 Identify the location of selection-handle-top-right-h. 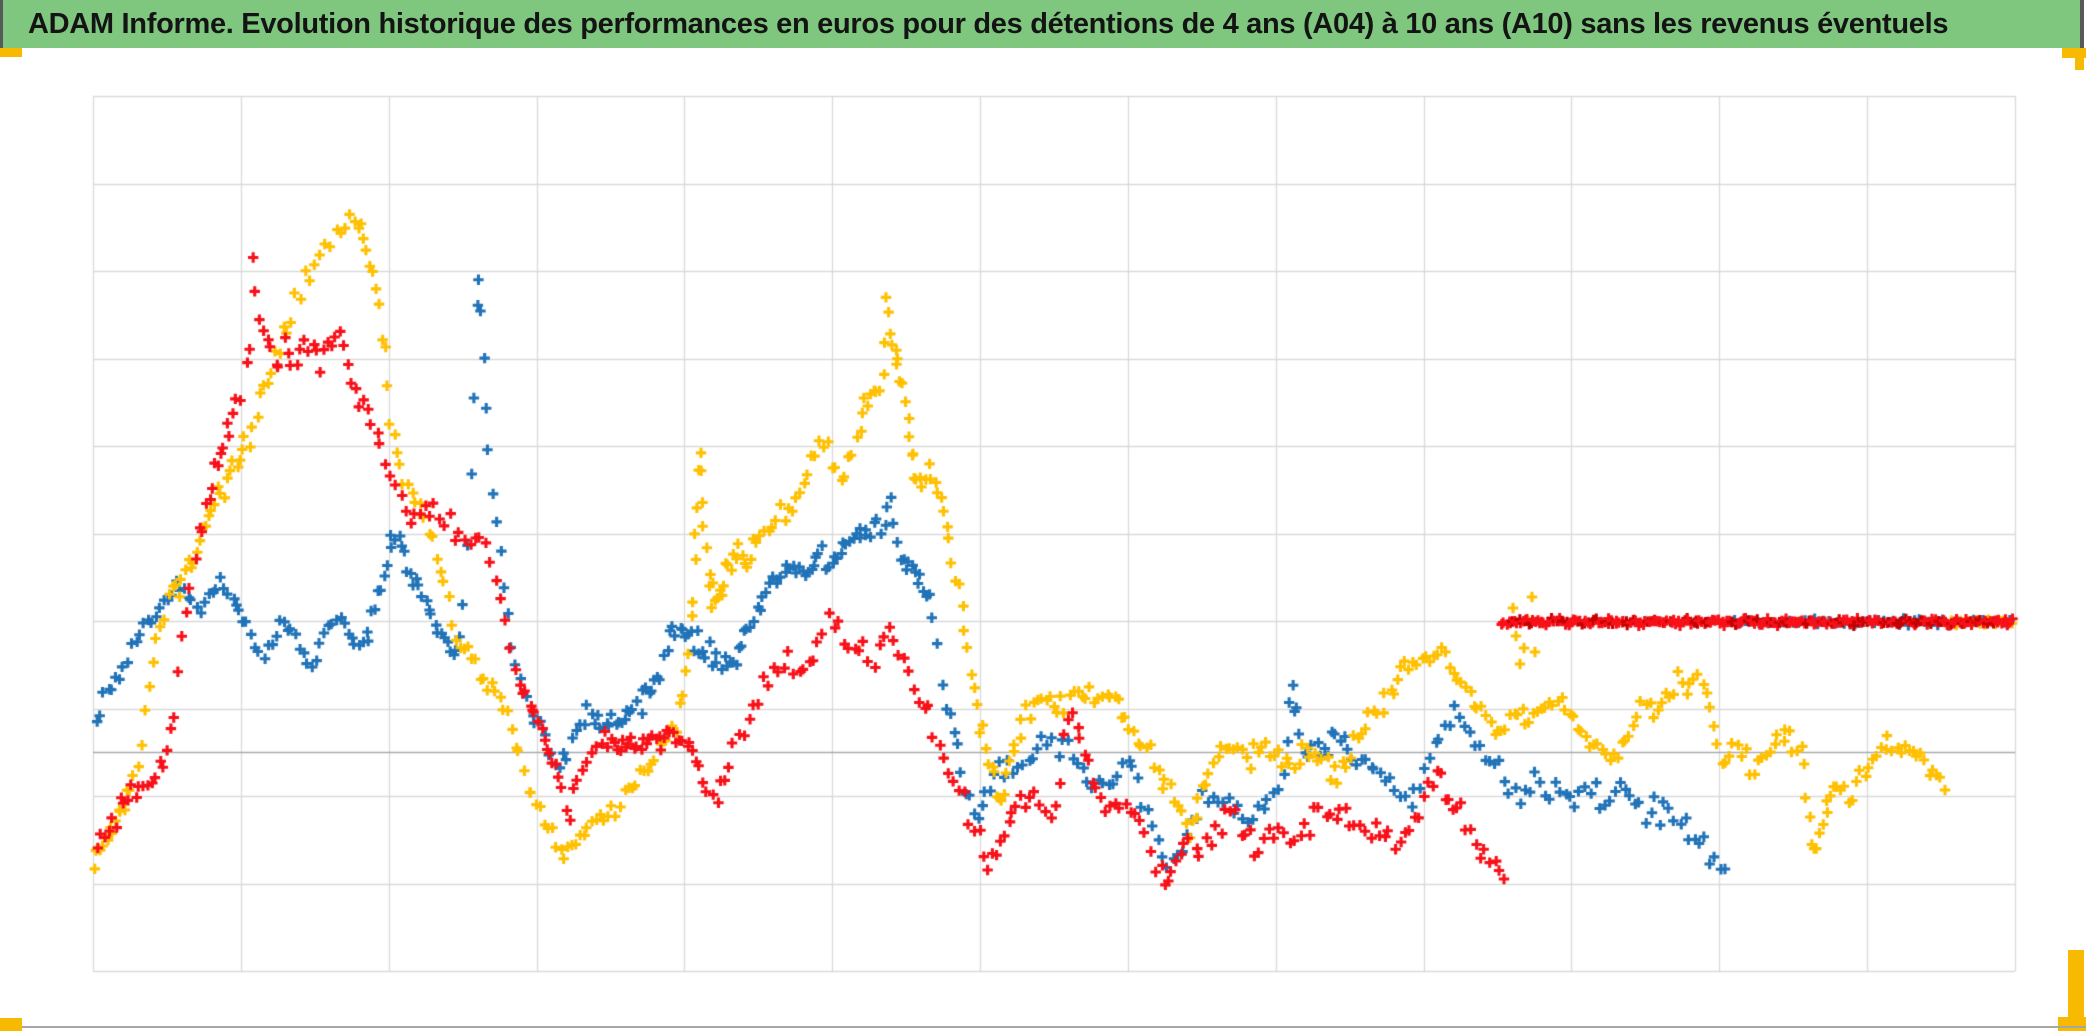
(2074, 53).